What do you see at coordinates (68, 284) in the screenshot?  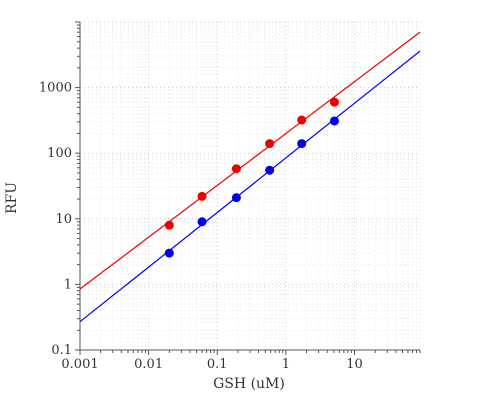 I see `y-tick-label: 1` at bounding box center [68, 284].